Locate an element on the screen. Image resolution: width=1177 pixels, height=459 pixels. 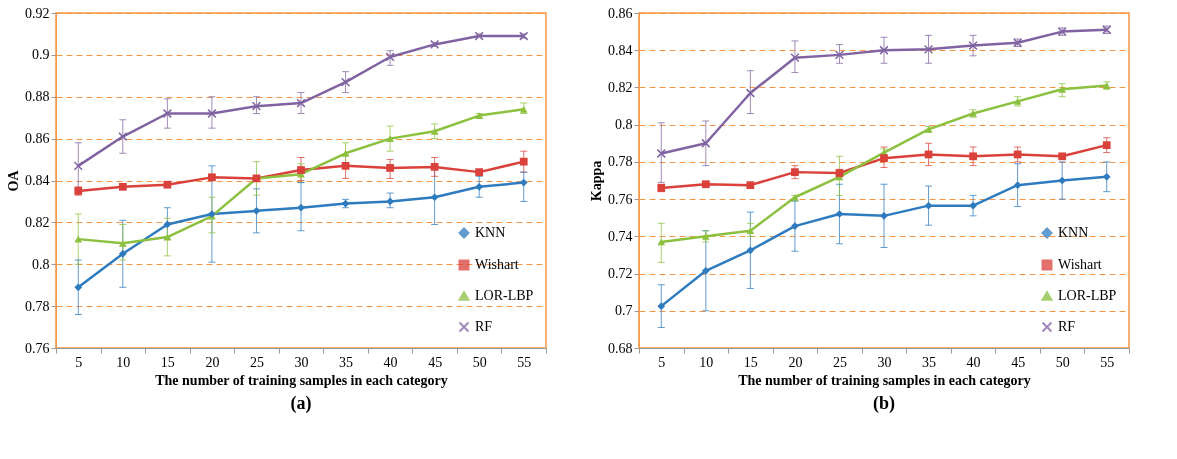
y-tick-label: 0.92 is located at coordinates (37, 13).